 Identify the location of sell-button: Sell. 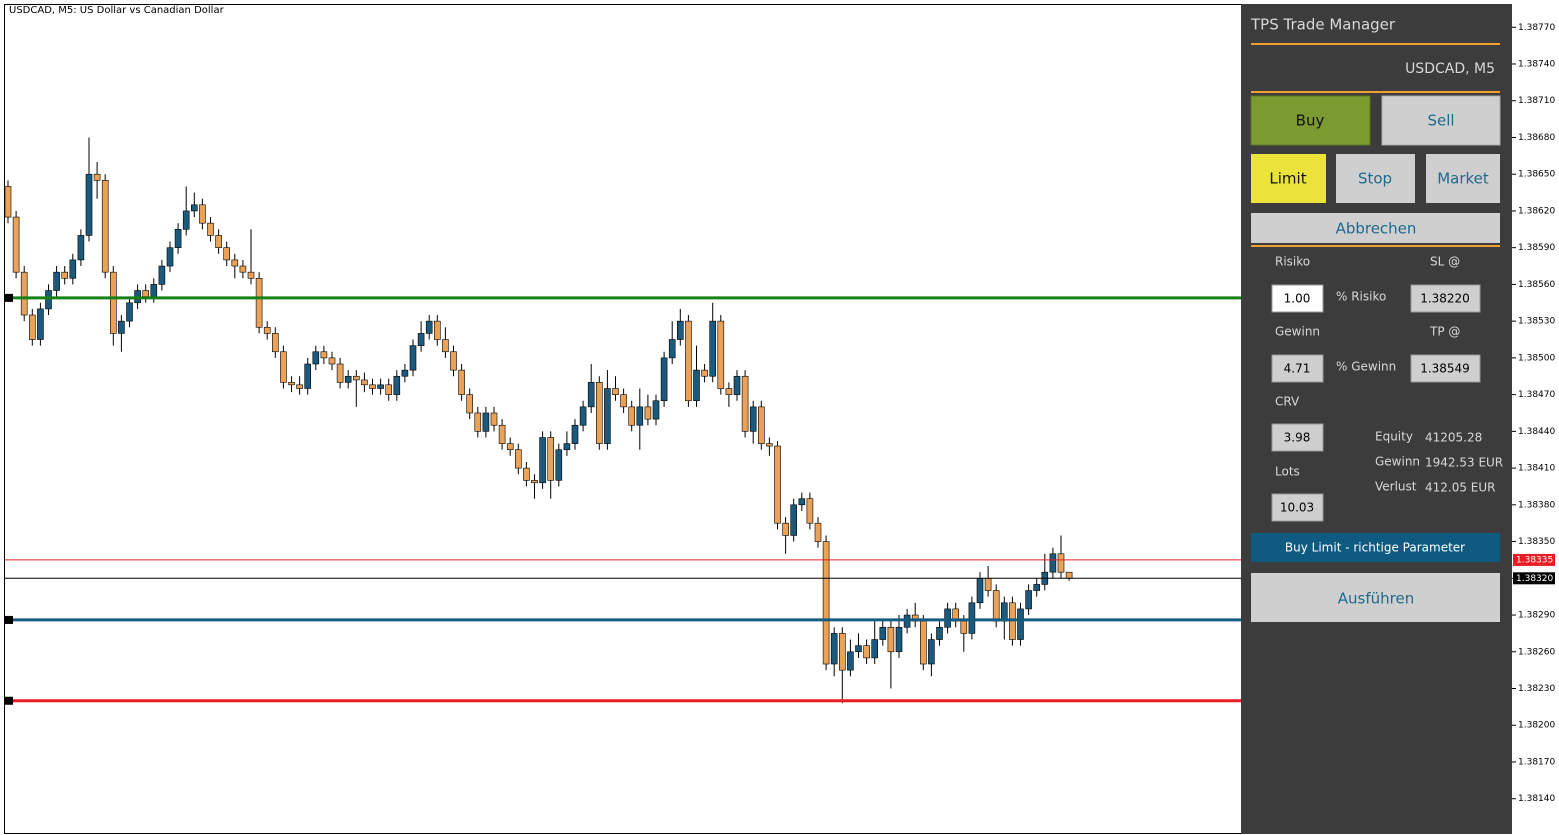
(1441, 120).